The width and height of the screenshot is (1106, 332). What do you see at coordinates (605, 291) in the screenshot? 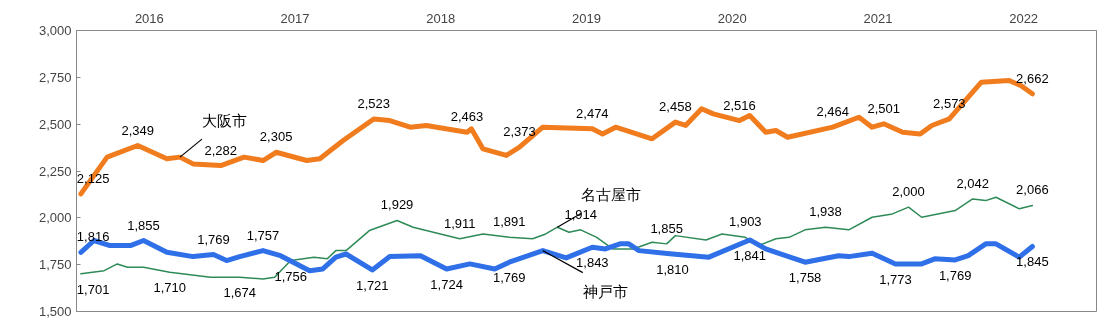
I see `series-label: 神戸市` at bounding box center [605, 291].